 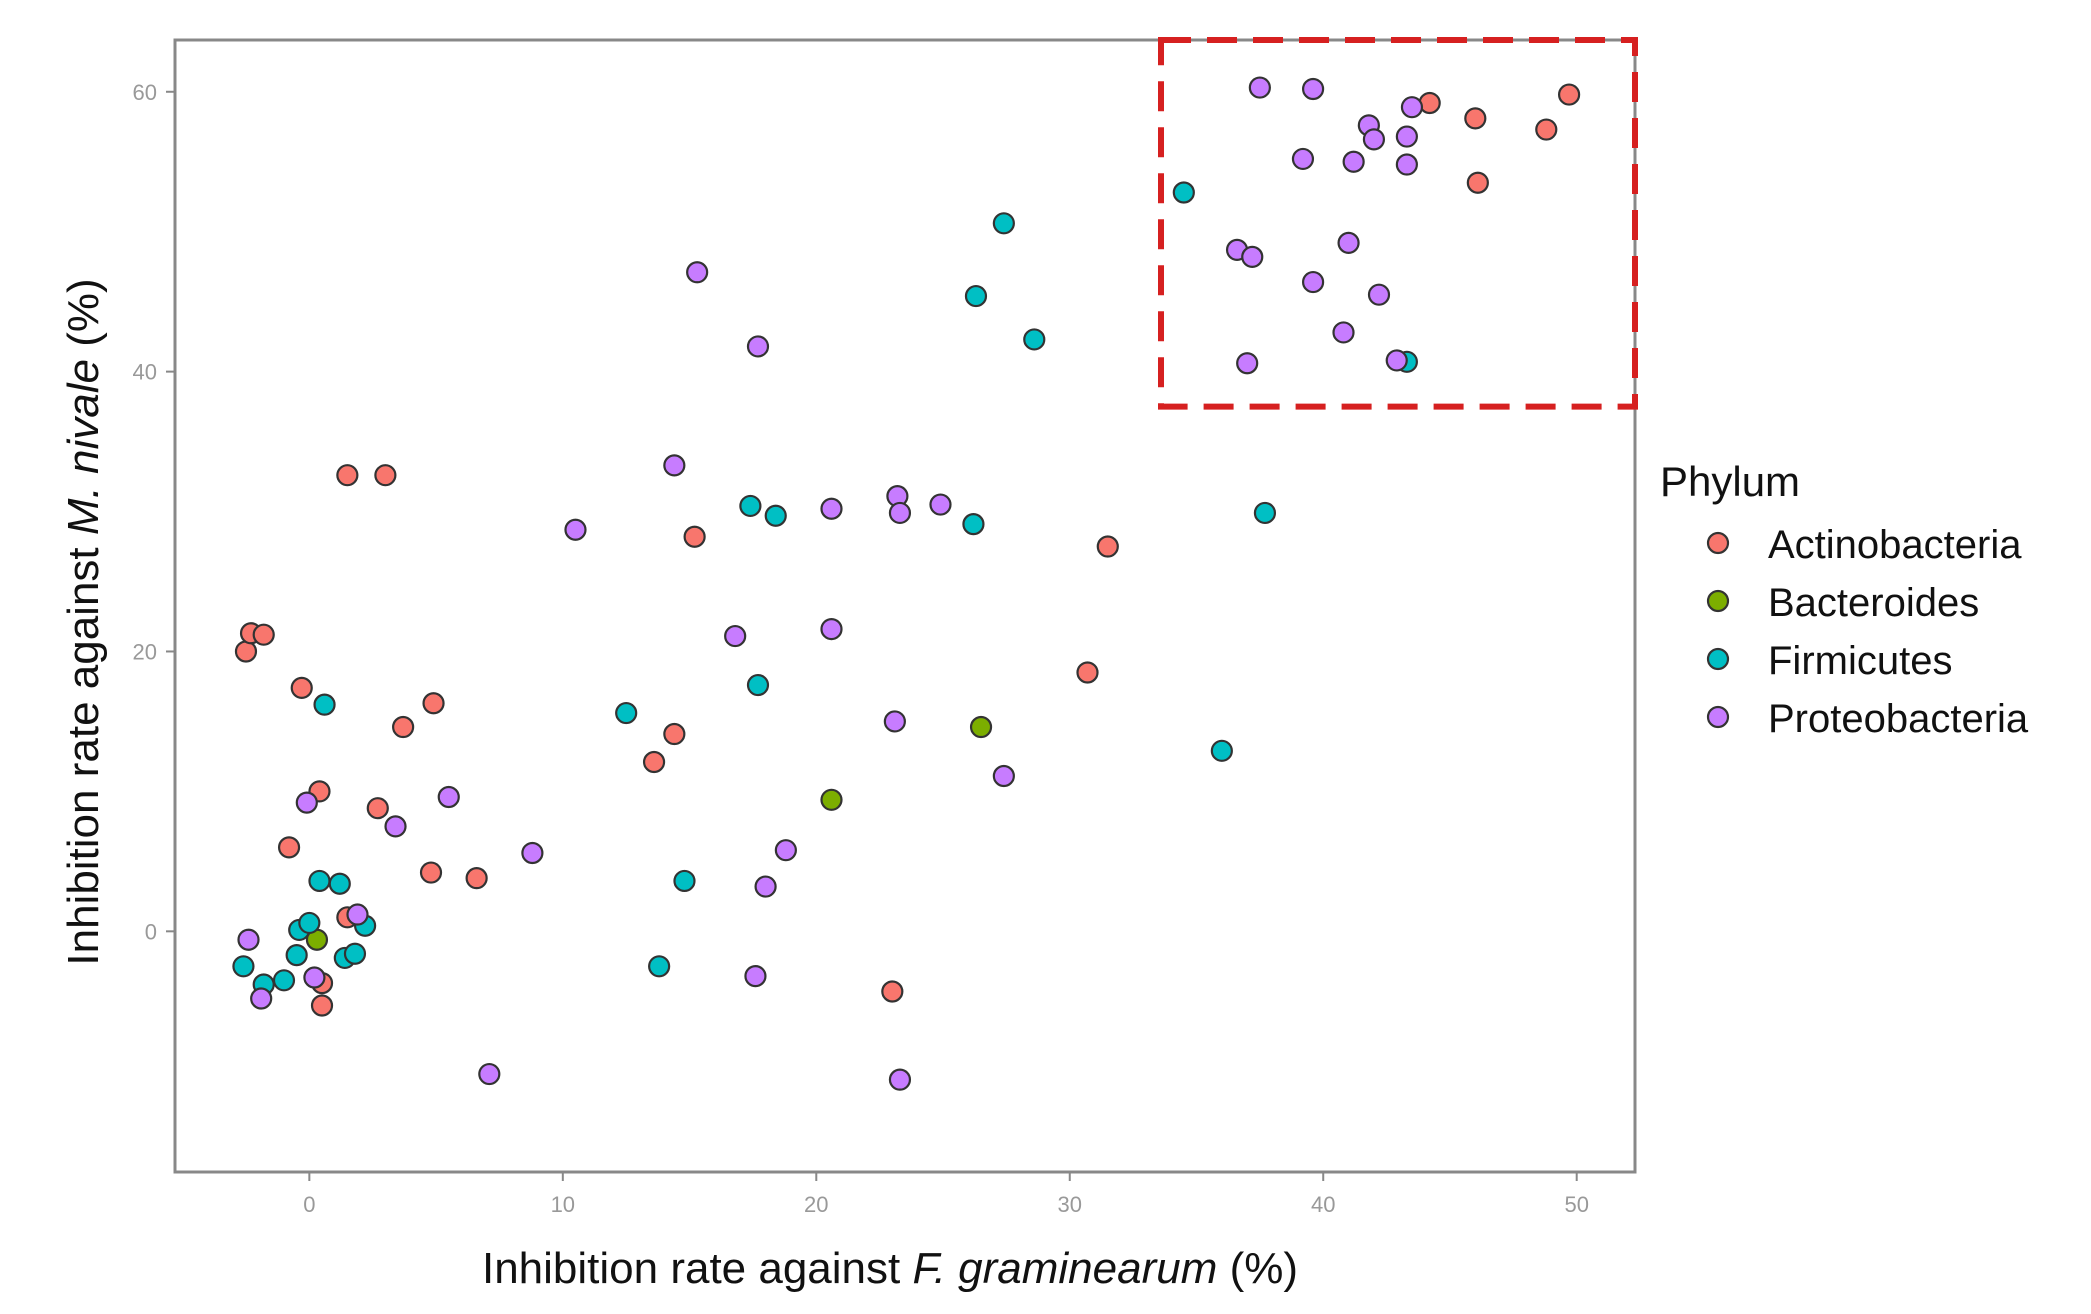 I want to click on highlight-box, so click(x=1398, y=223).